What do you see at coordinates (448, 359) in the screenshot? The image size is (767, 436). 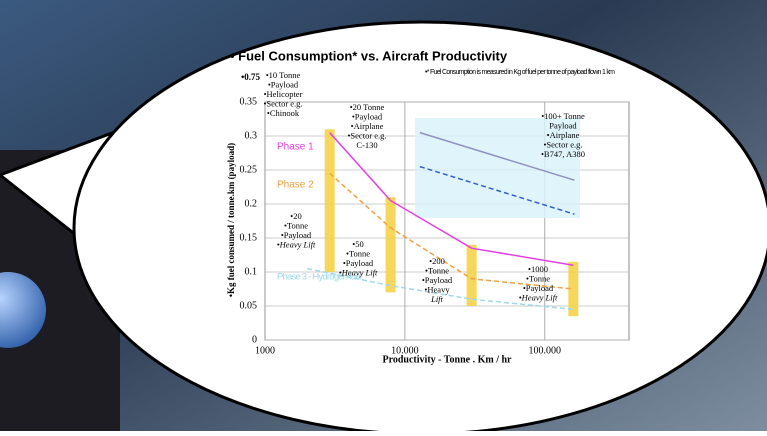 I see `x-axis-label: Productivity - Tonne . Km / hr` at bounding box center [448, 359].